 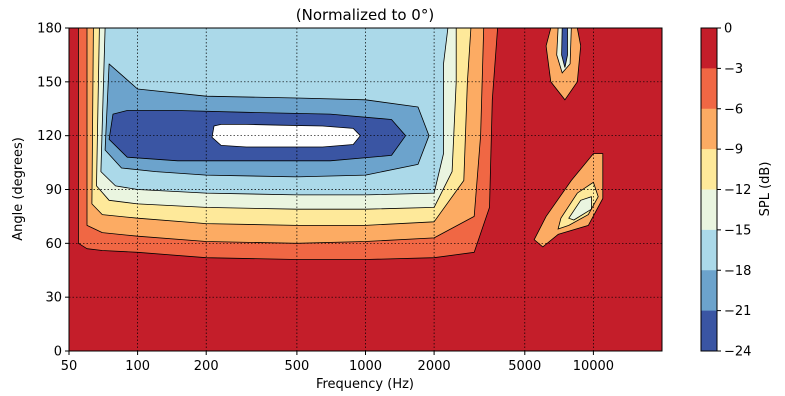 What do you see at coordinates (18, 189) in the screenshot?
I see `y-axis-title: Angle (degrees)` at bounding box center [18, 189].